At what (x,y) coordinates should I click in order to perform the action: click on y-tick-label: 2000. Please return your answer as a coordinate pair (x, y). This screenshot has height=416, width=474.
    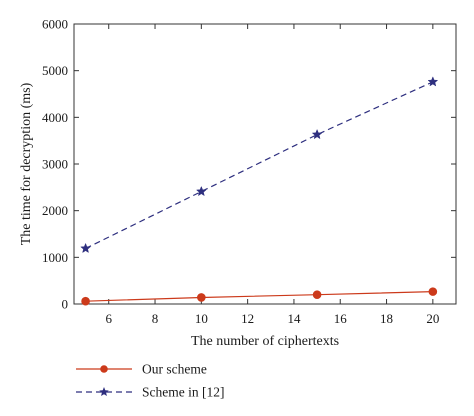
    Looking at the image, I should click on (55, 210).